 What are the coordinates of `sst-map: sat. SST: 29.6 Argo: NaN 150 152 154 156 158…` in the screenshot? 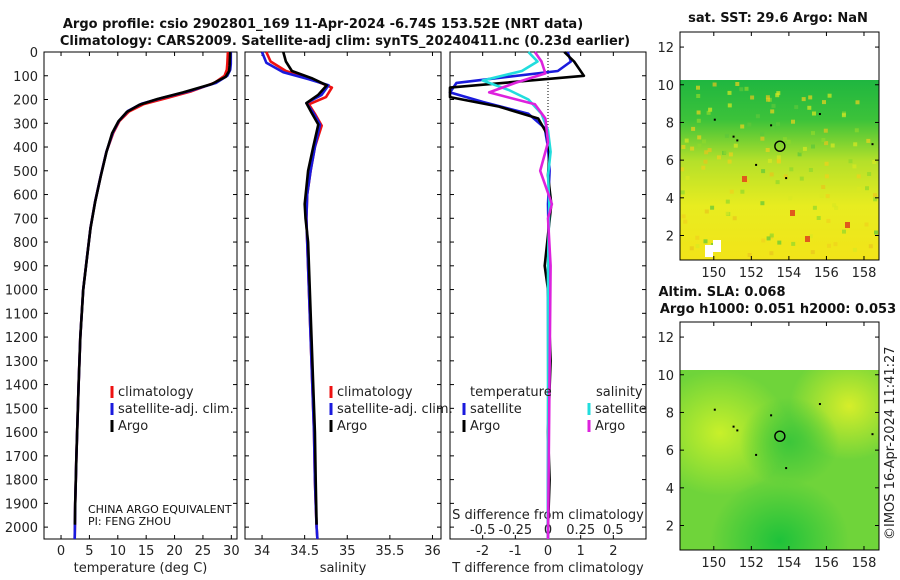 It's located at (768, 146).